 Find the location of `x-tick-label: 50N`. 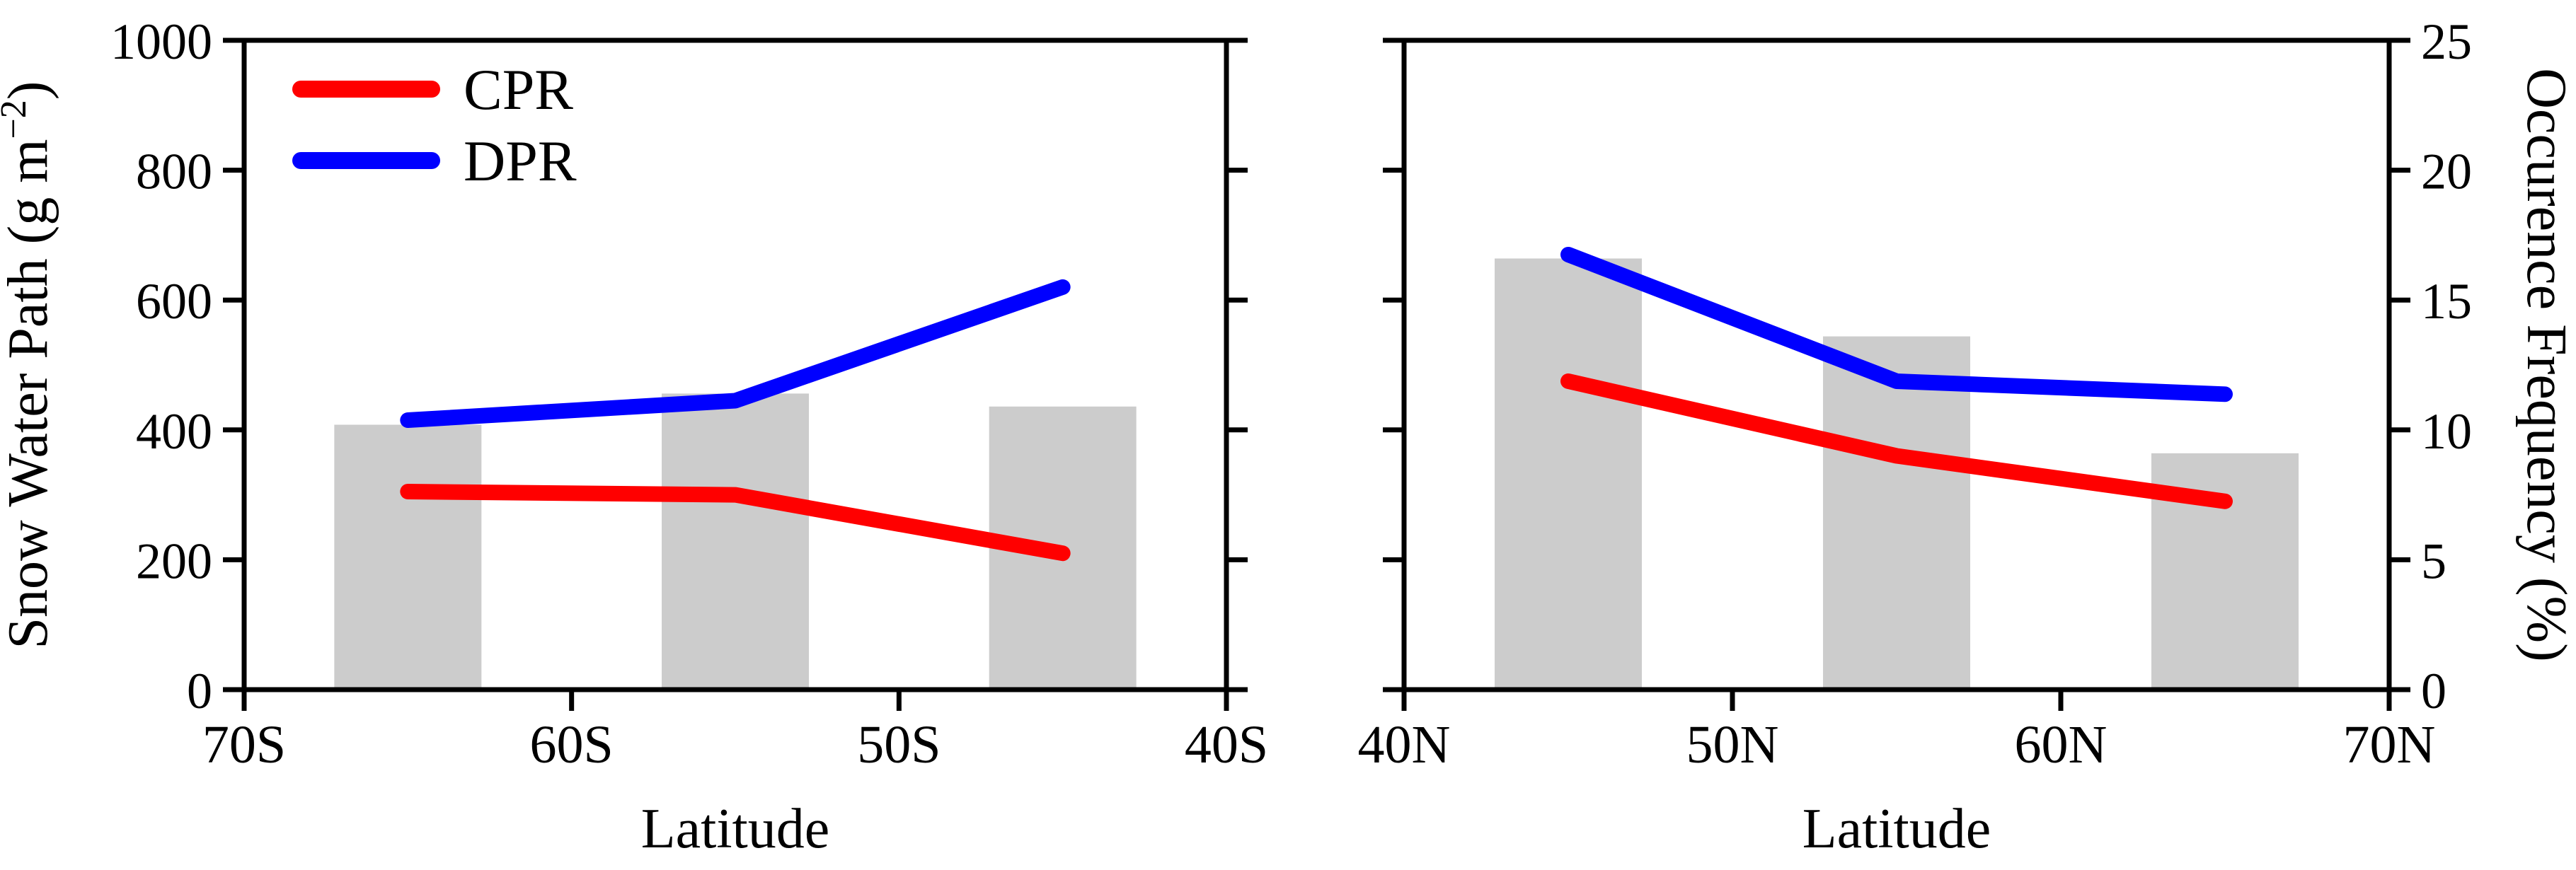

x-tick-label: 50N is located at coordinates (1732, 745).